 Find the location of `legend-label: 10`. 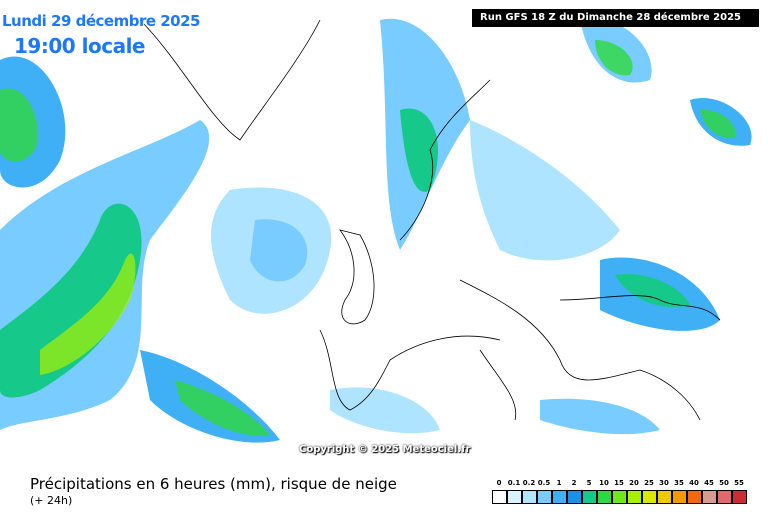

legend-label: 10 is located at coordinates (604, 483).